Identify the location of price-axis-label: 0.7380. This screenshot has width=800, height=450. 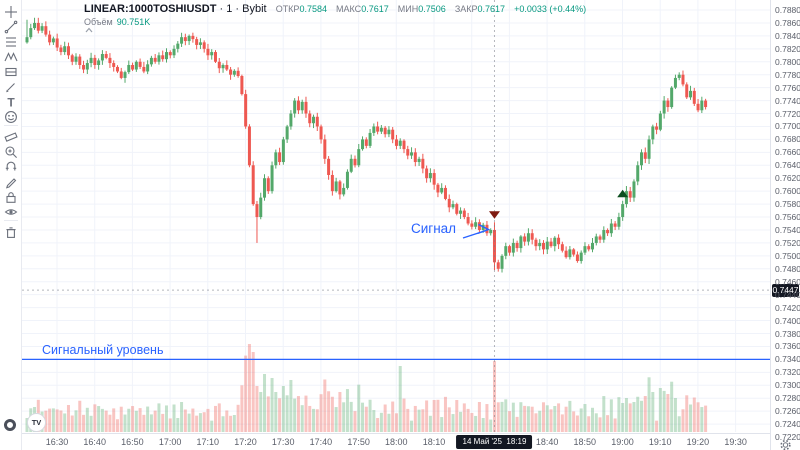
(787, 333).